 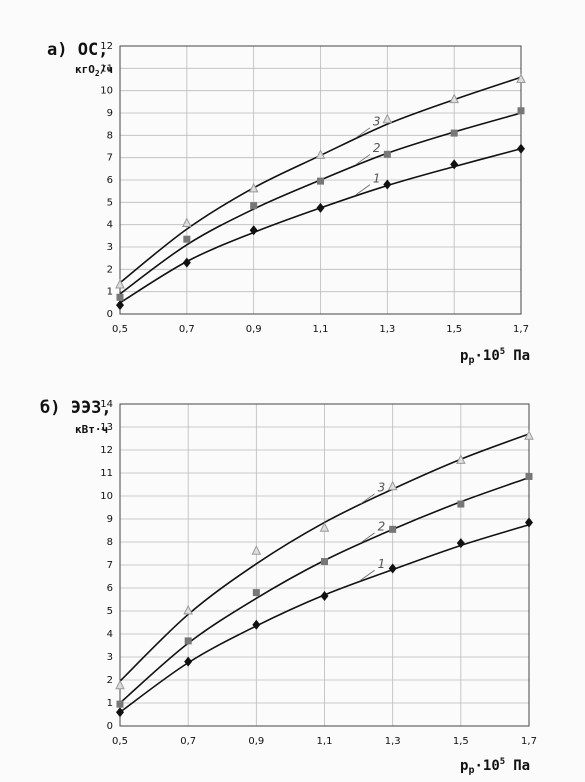 I want to click on y-axis-label-part: кгО, so click(x=85, y=69).